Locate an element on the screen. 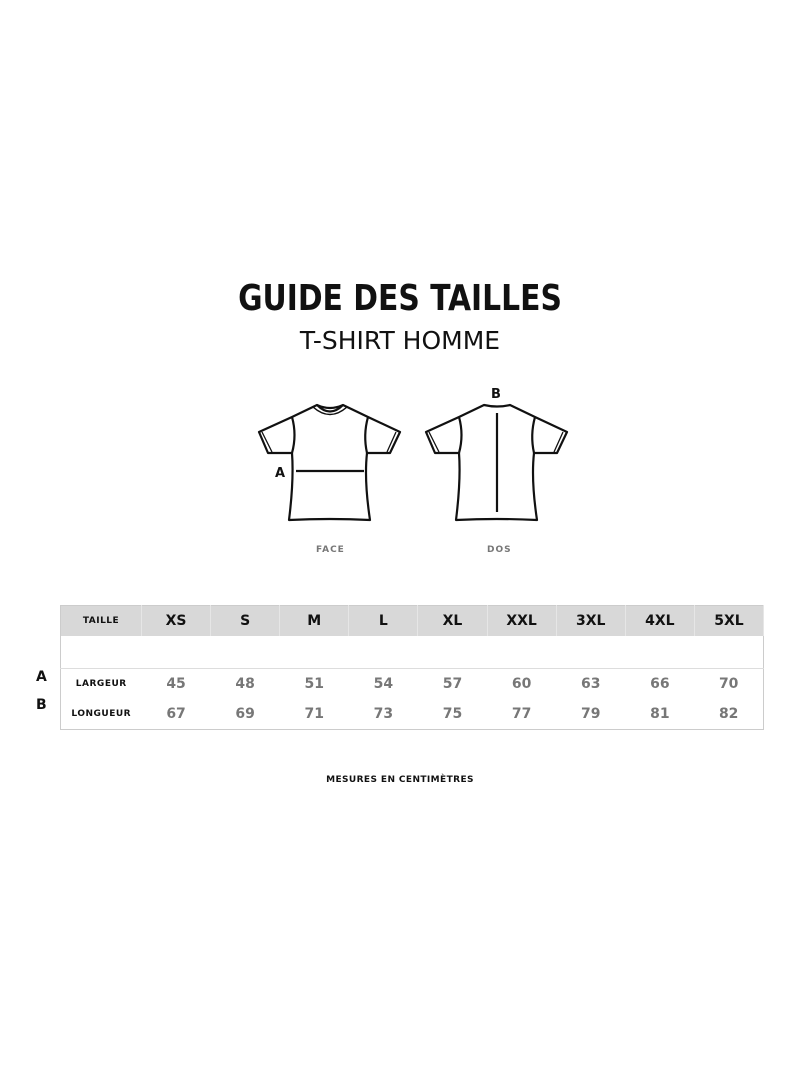  spacer-row is located at coordinates (412, 652).